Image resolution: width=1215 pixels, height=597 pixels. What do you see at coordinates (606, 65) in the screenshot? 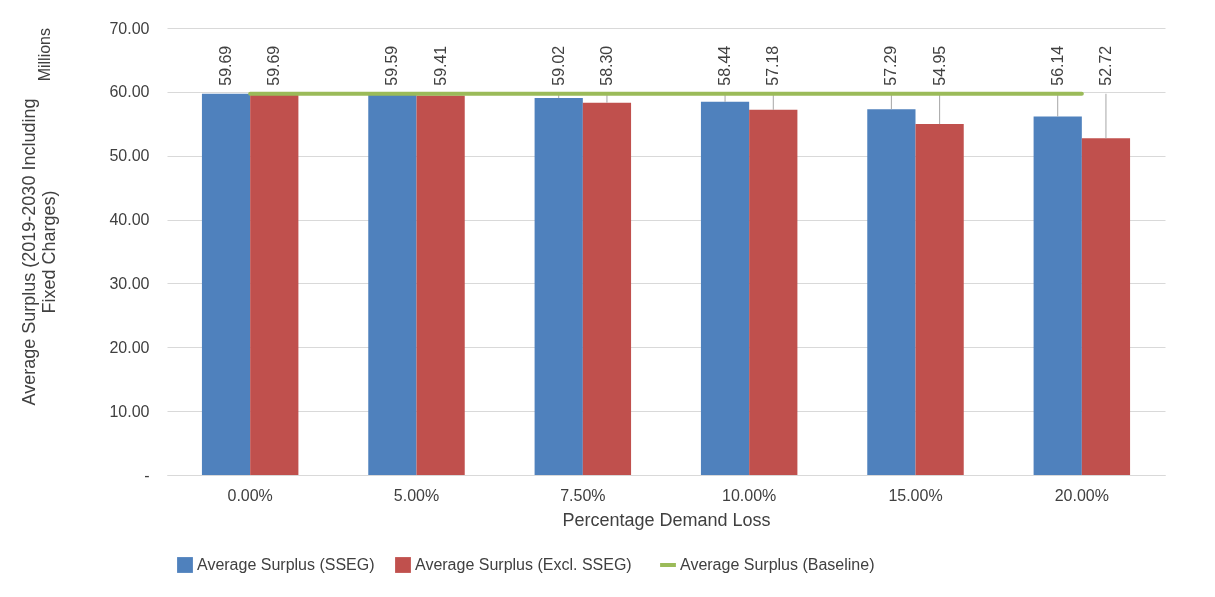
I see `data-label: 58.30` at bounding box center [606, 65].